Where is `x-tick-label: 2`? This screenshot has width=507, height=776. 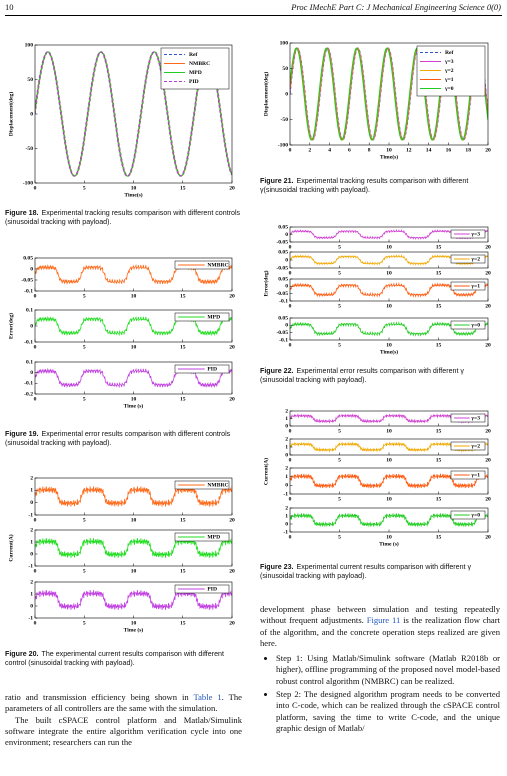
x-tick-label: 2 is located at coordinates (309, 150).